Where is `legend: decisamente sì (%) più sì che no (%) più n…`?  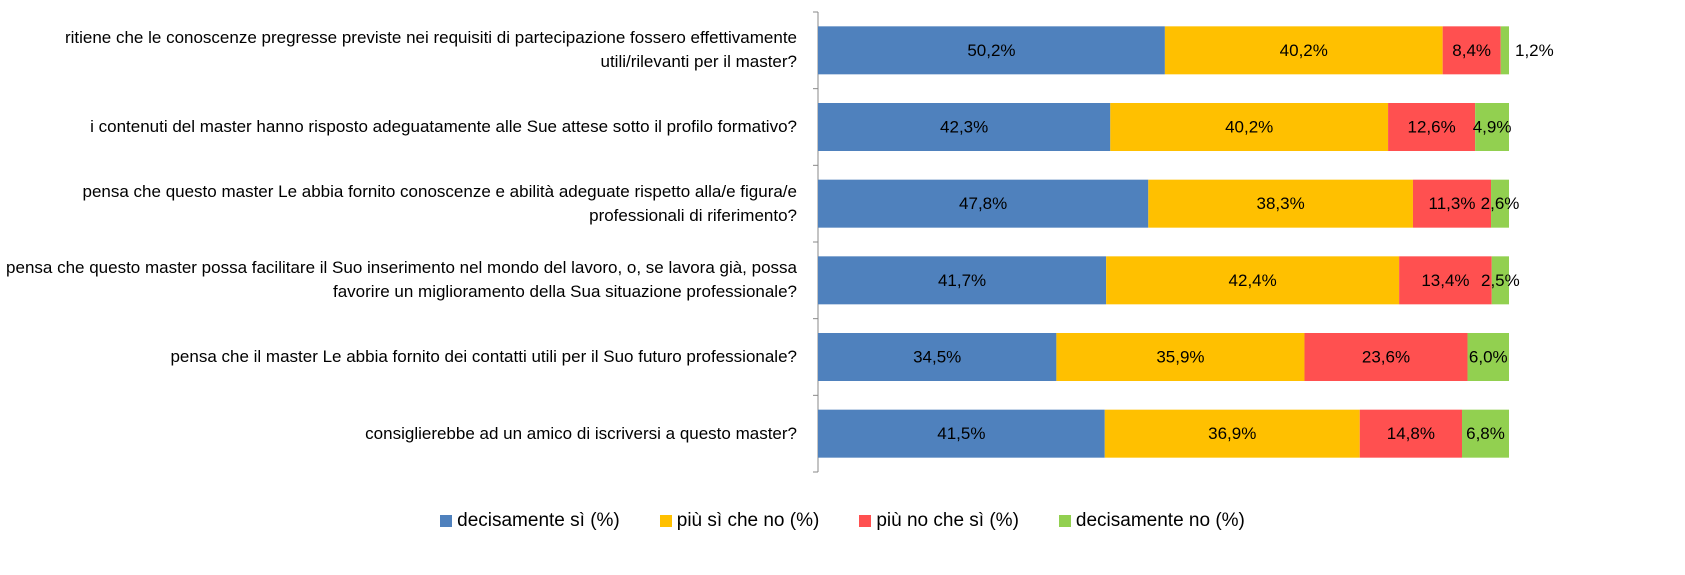 legend: decisamente sì (%) più sì che no (%) più n… is located at coordinates (842, 521).